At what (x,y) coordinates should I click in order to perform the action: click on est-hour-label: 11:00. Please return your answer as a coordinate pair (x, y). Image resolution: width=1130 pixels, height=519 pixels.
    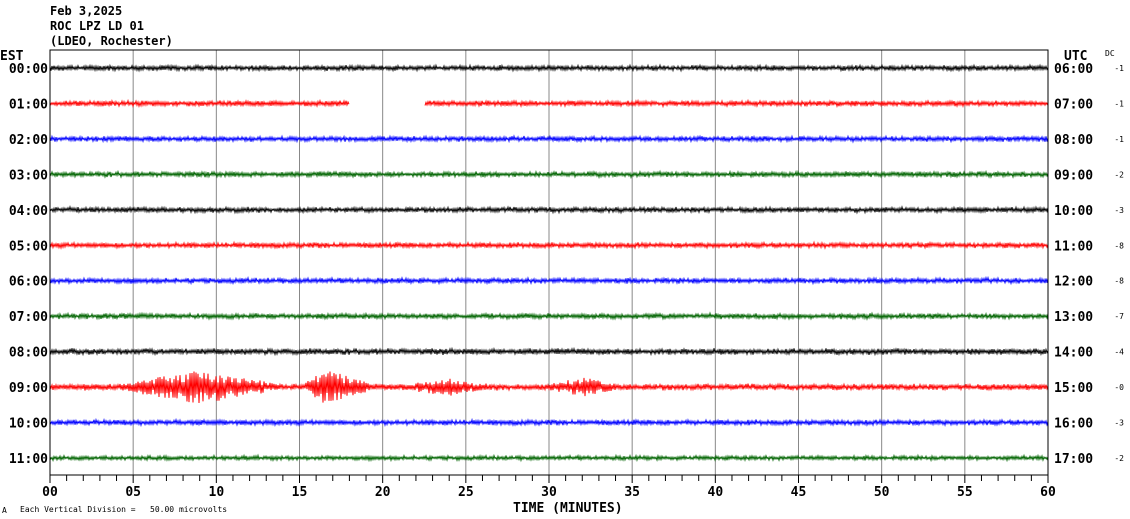
    Looking at the image, I should click on (28, 459).